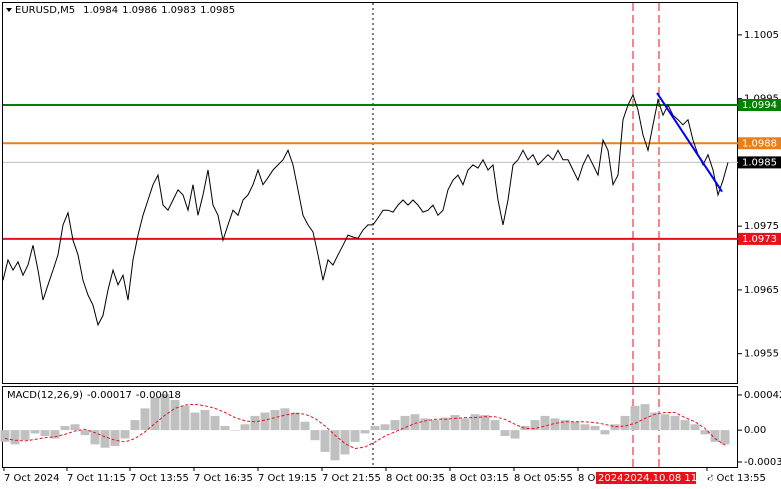  I want to click on level-label: 1.0988, so click(759, 143).